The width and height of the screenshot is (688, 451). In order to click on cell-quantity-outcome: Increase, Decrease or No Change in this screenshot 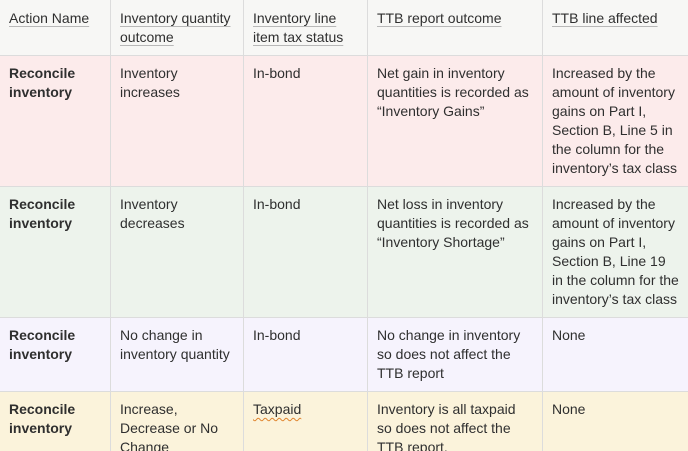, I will do `click(177, 421)`.